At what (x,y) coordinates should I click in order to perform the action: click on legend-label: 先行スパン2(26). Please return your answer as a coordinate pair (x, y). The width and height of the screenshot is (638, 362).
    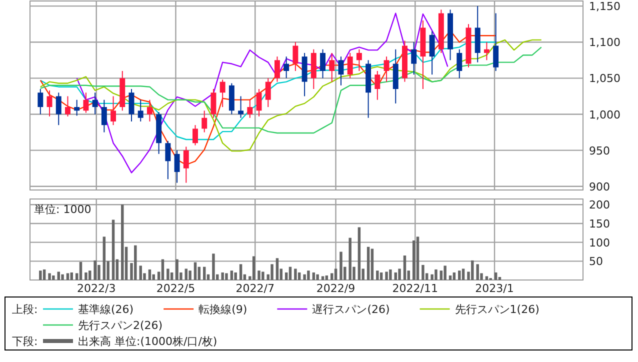
    Looking at the image, I should click on (120, 325).